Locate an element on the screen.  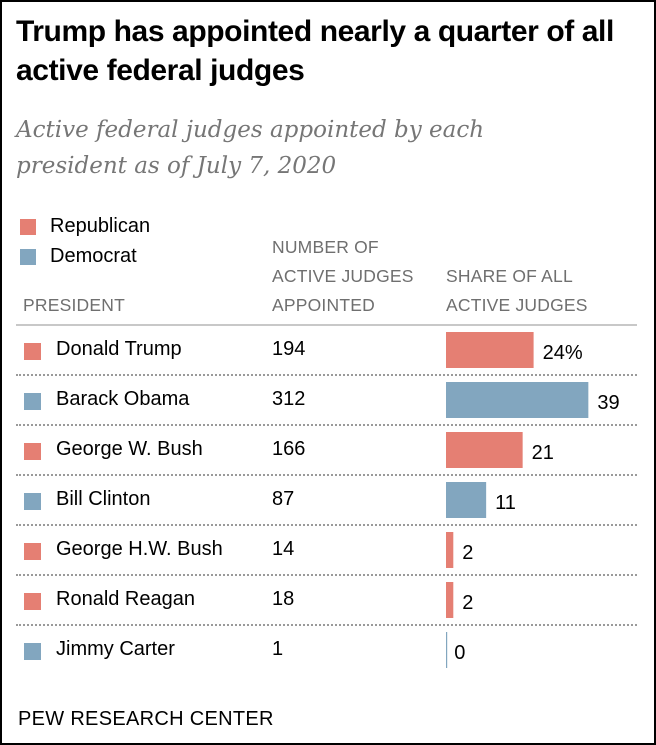
judges-count: 312 is located at coordinates (289, 399).